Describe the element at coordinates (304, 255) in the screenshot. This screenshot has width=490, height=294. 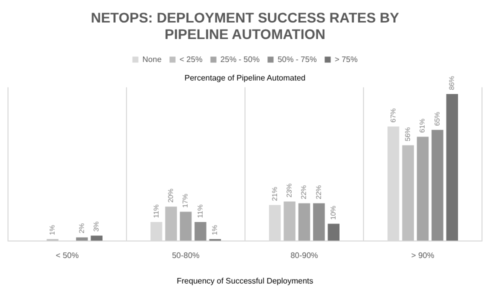
I see `x-tick-label: 80-90%` at that location.